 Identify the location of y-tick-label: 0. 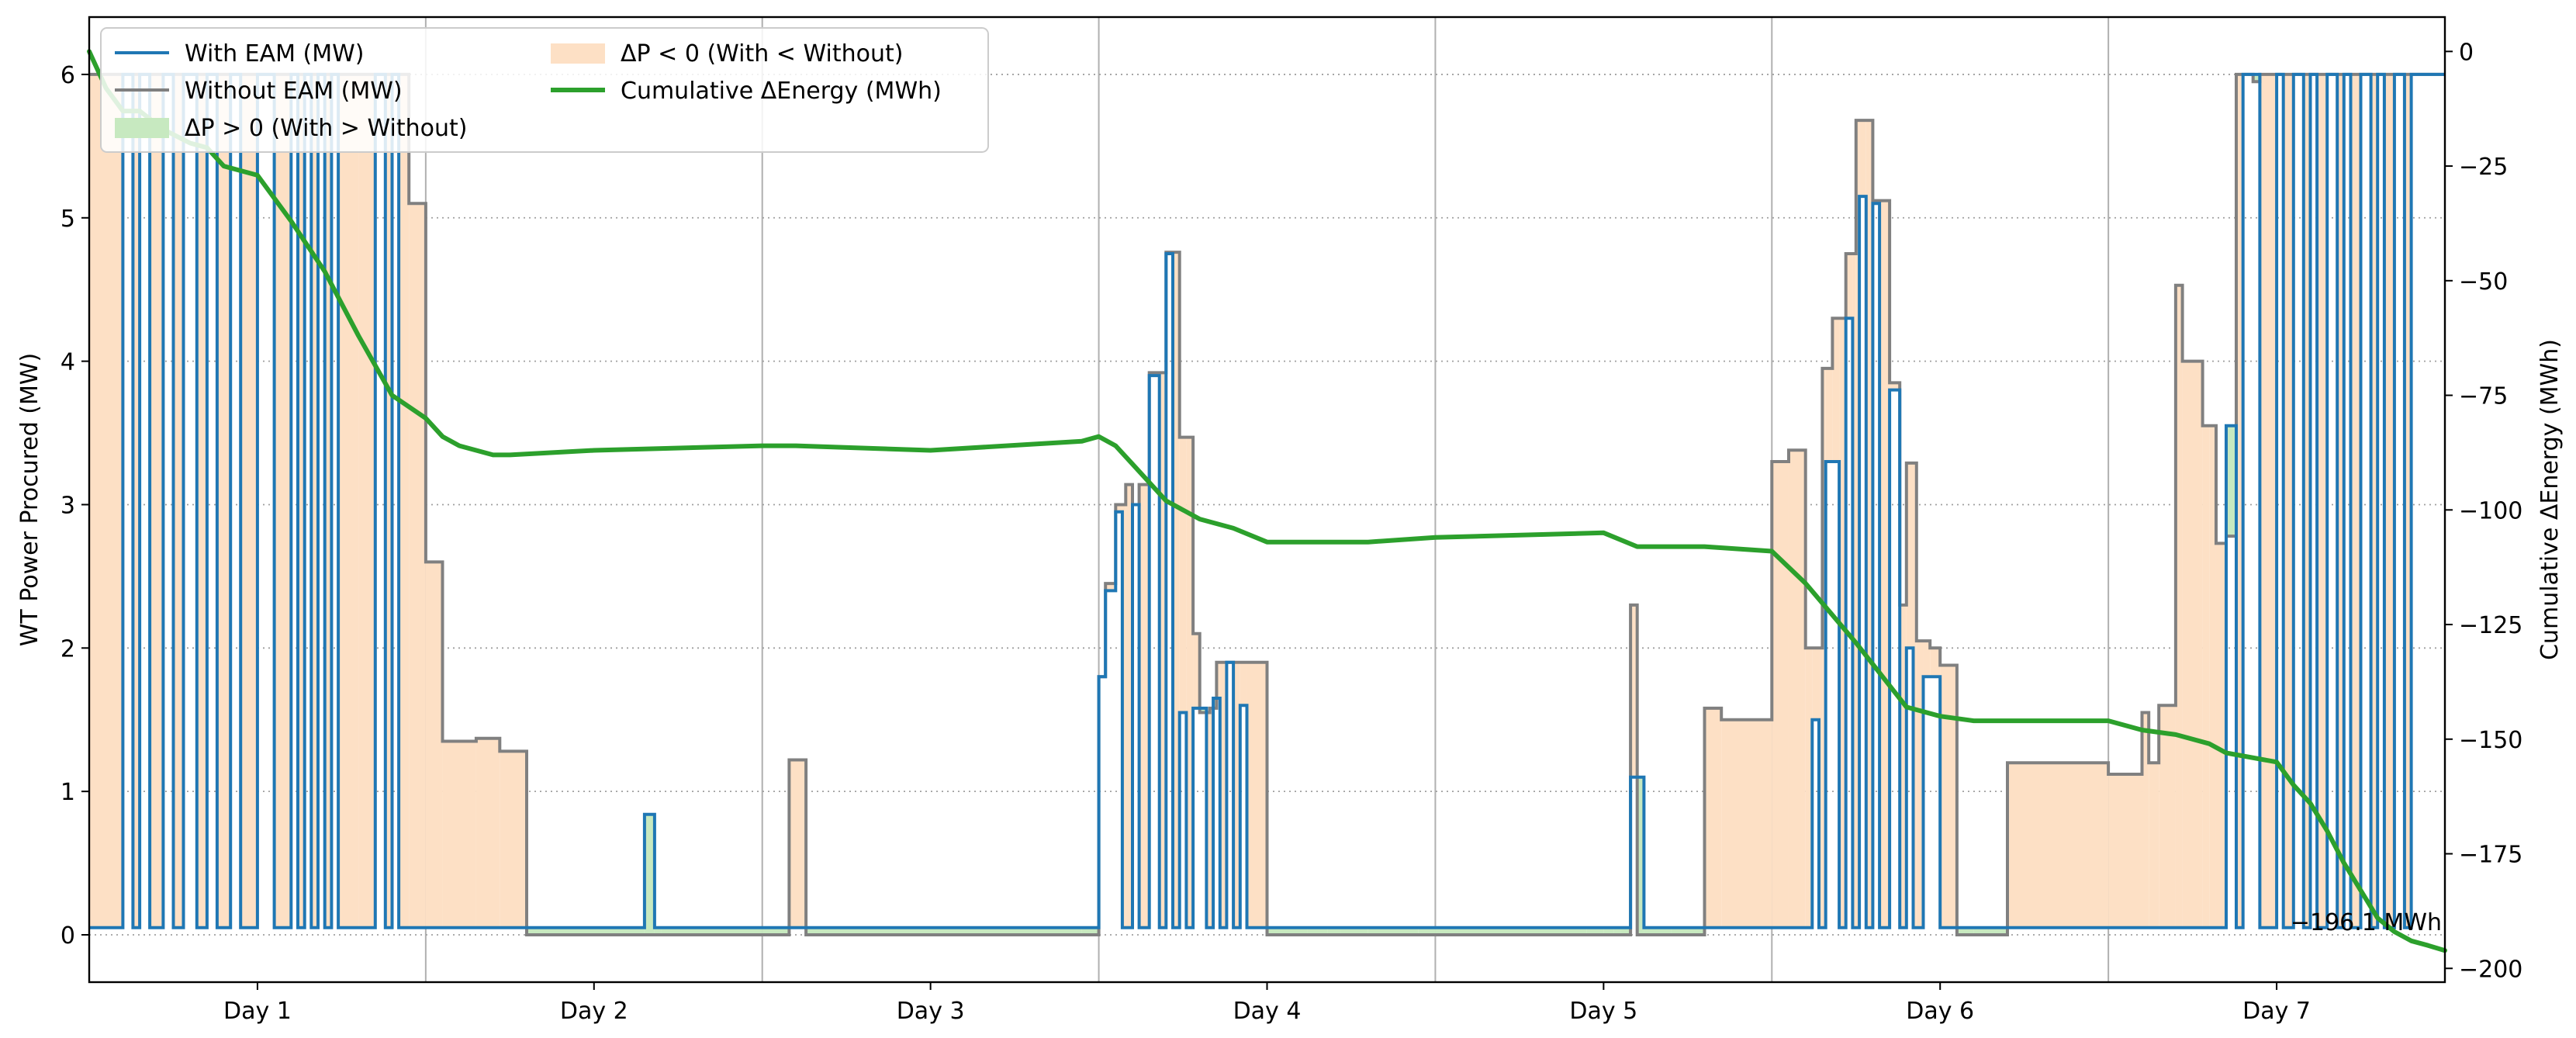
(68, 936).